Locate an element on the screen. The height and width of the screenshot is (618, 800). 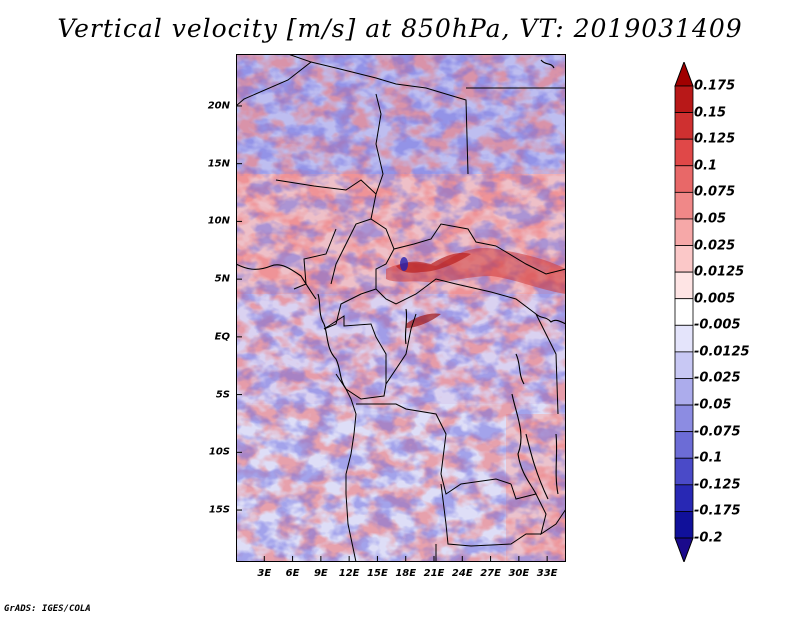
colorbar-label: 0.0125 is located at coordinates (719, 272).